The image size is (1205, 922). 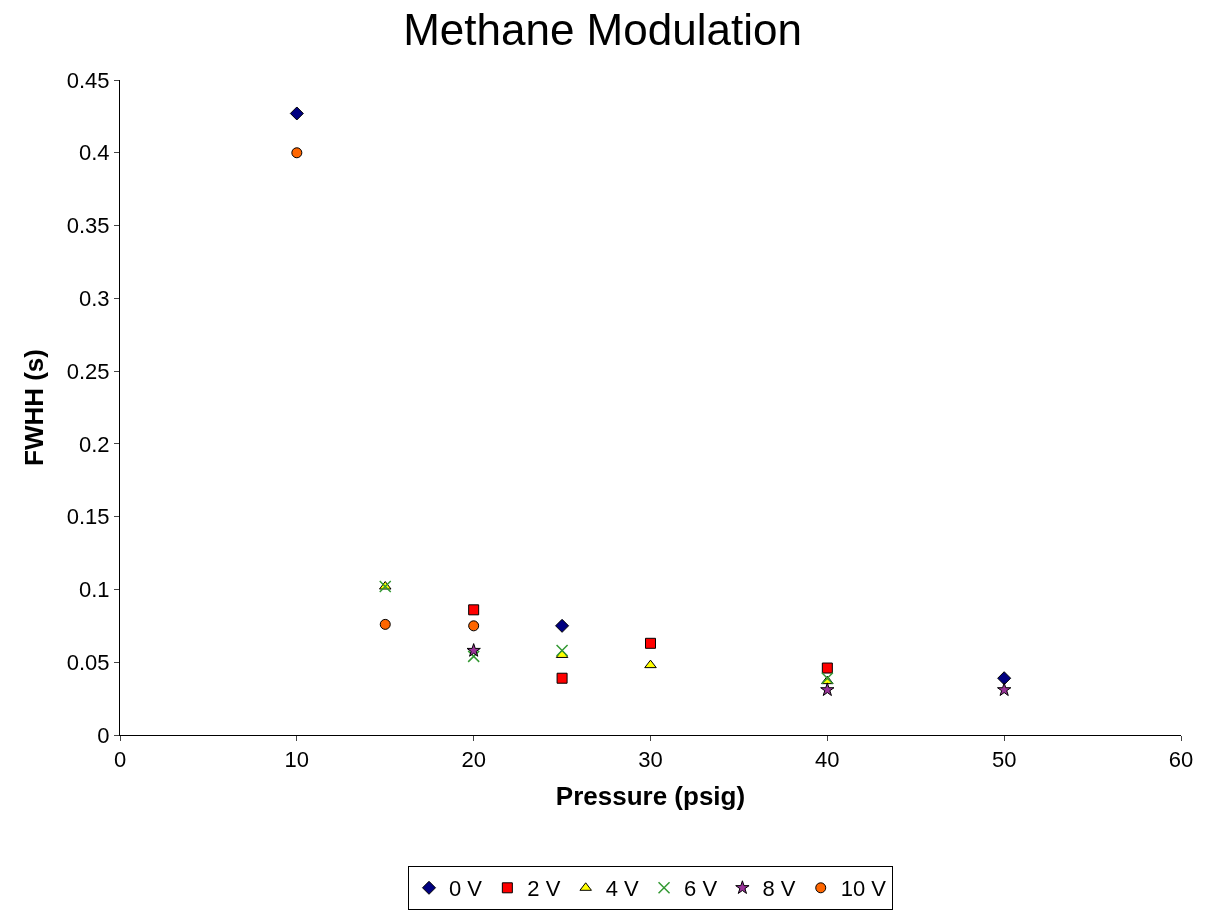 I want to click on y-tick-label: 0.2, so click(x=94, y=444).